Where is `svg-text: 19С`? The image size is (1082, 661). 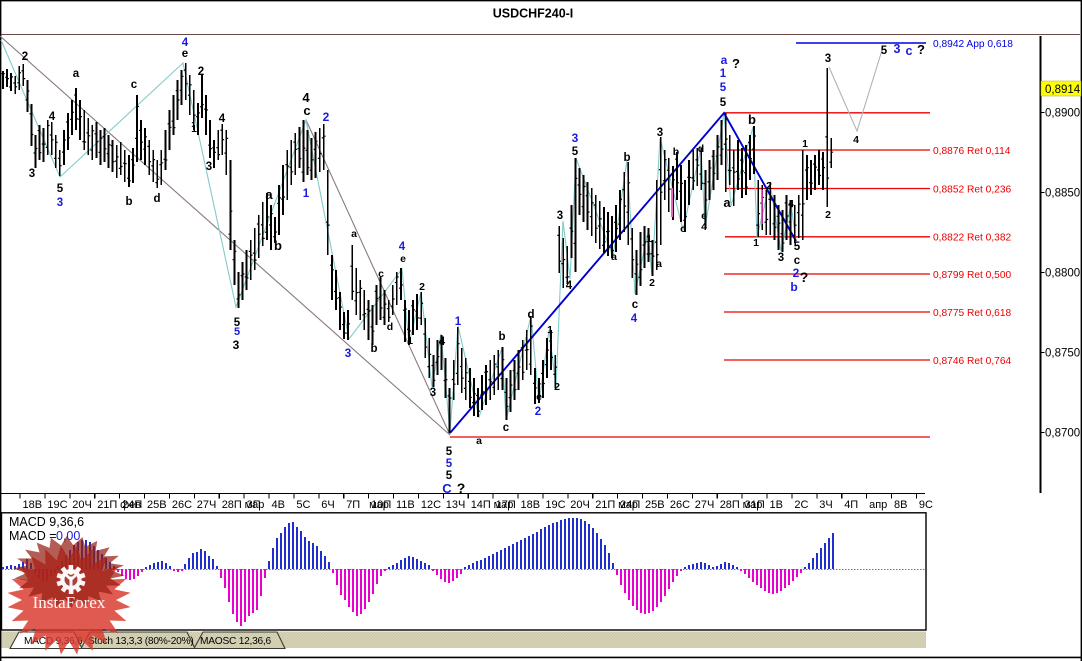 svg-text: 19С is located at coordinates (555, 505).